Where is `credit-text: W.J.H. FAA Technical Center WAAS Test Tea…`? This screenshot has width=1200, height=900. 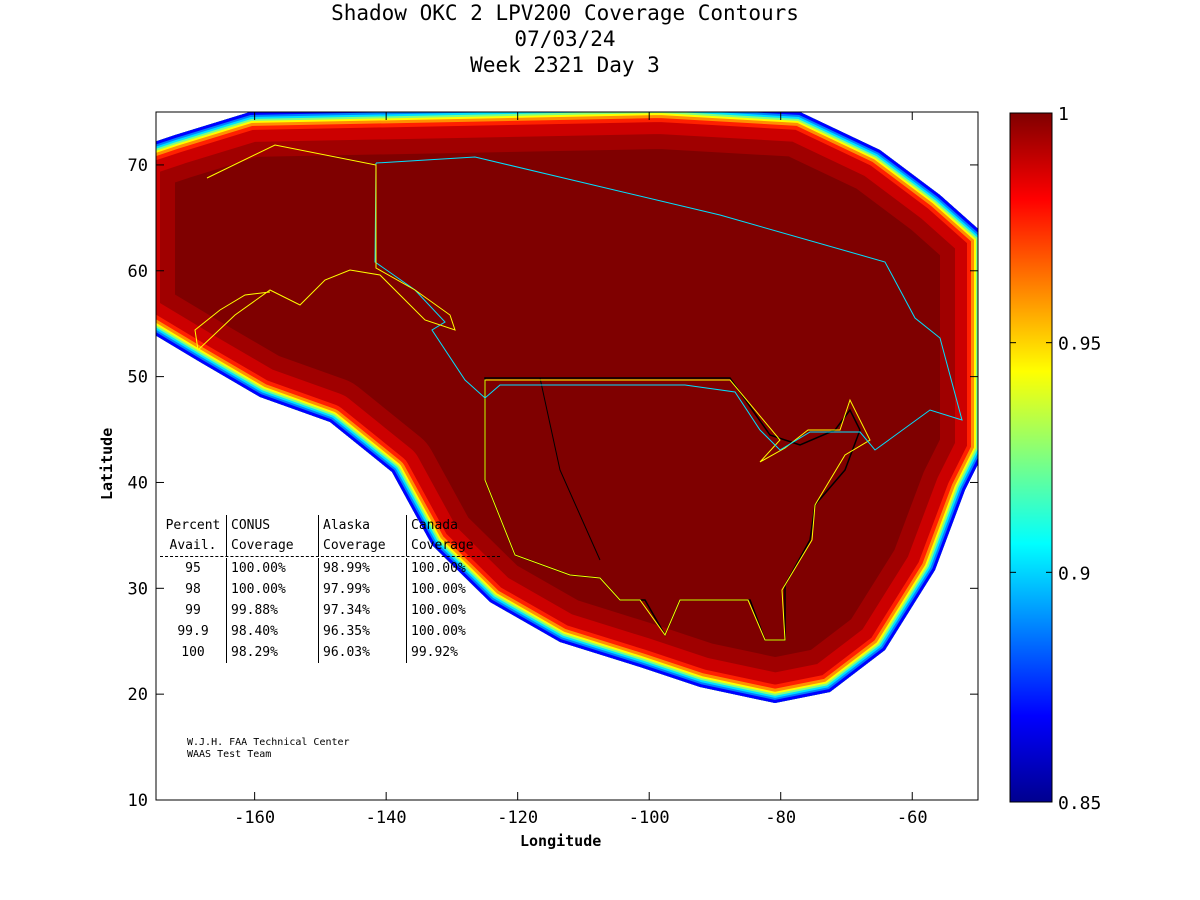
credit-text: W.J.H. FAA Technical Center WAAS Test Tea… is located at coordinates (268, 749).